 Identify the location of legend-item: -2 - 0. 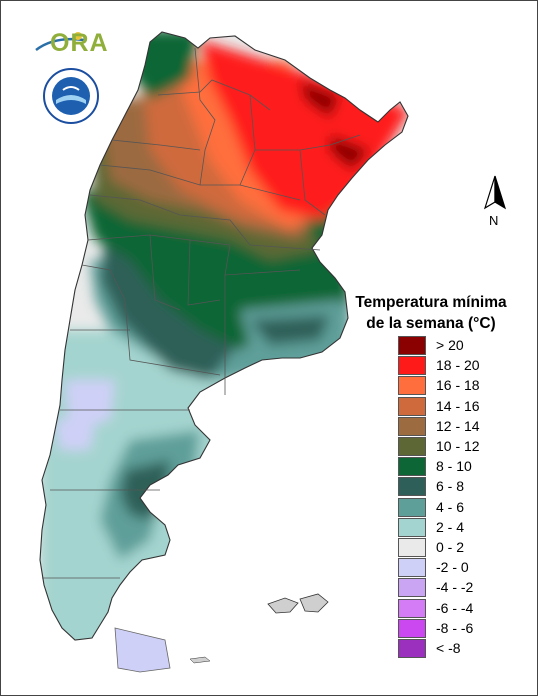
(468, 568).